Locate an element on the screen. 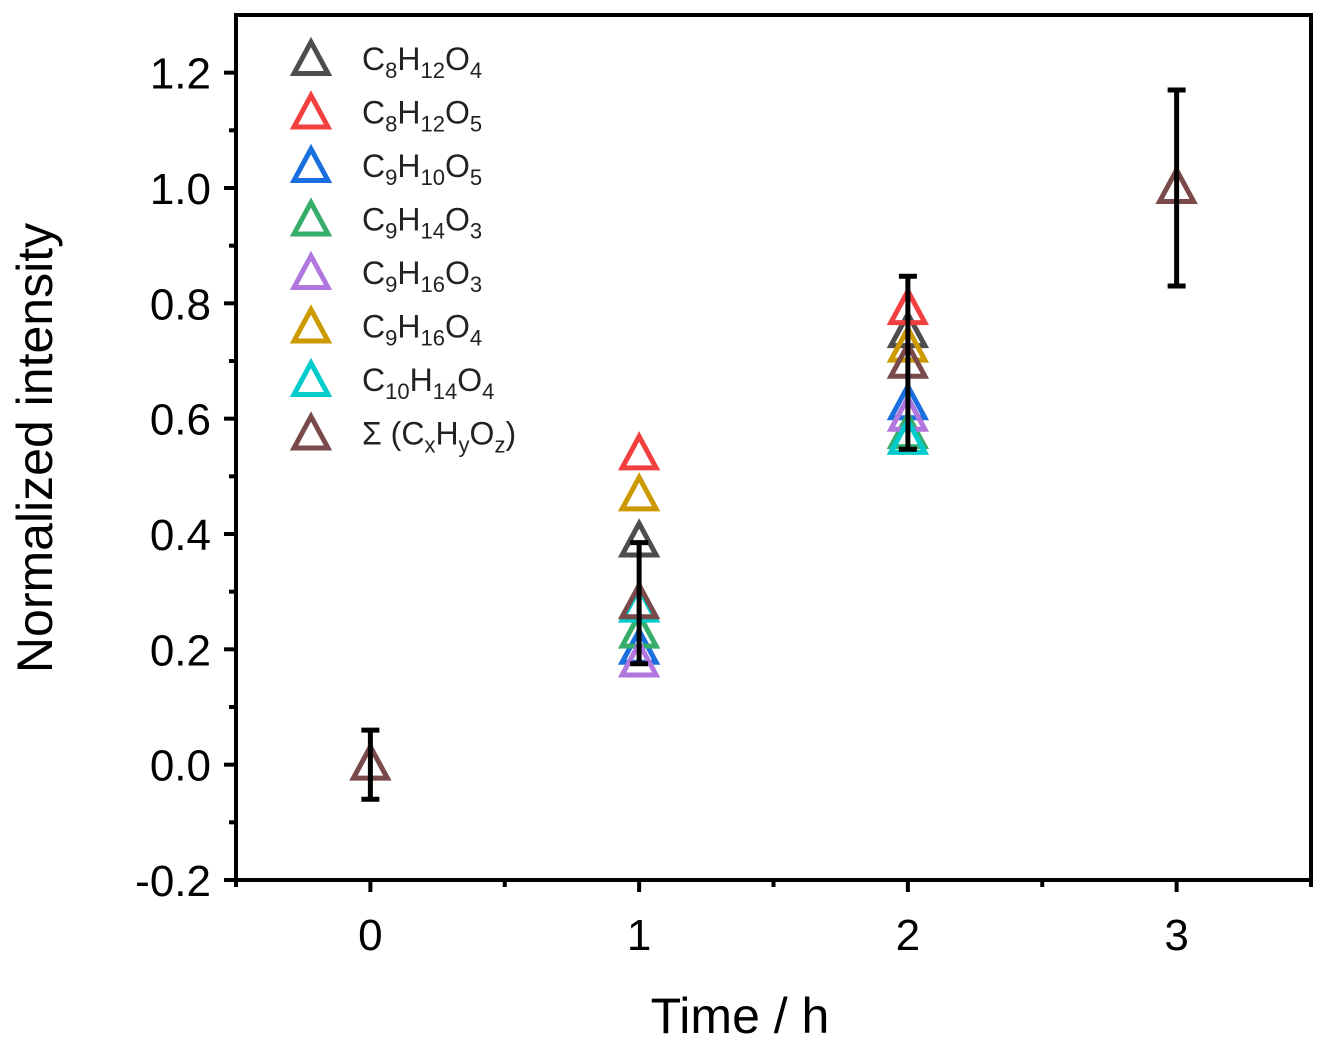  legend-label: C8H12O5 is located at coordinates (422, 116).